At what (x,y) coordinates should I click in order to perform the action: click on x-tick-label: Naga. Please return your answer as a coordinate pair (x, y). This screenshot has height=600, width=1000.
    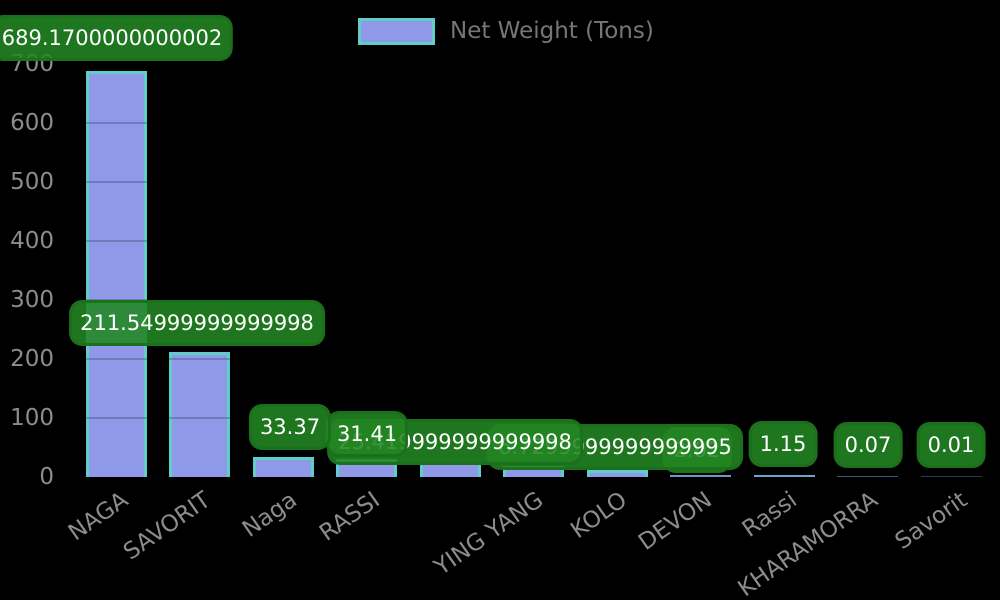
    Looking at the image, I should click on (269, 515).